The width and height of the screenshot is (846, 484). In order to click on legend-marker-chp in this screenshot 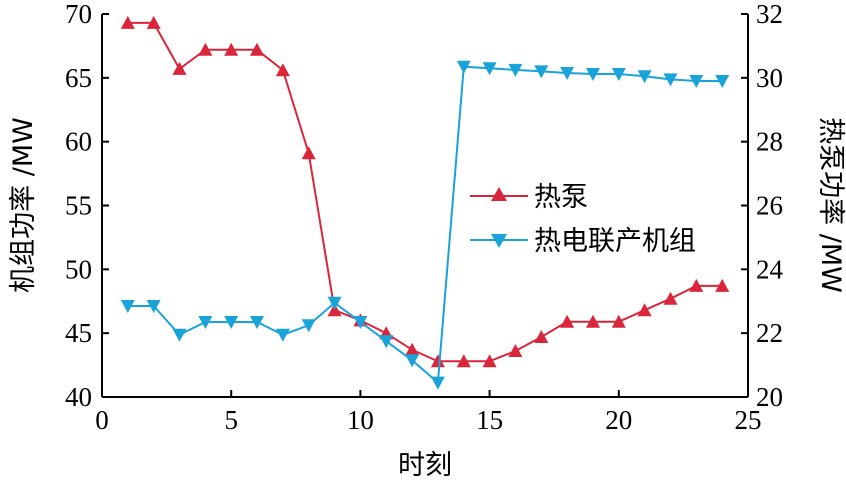, I will do `click(499, 241)`.